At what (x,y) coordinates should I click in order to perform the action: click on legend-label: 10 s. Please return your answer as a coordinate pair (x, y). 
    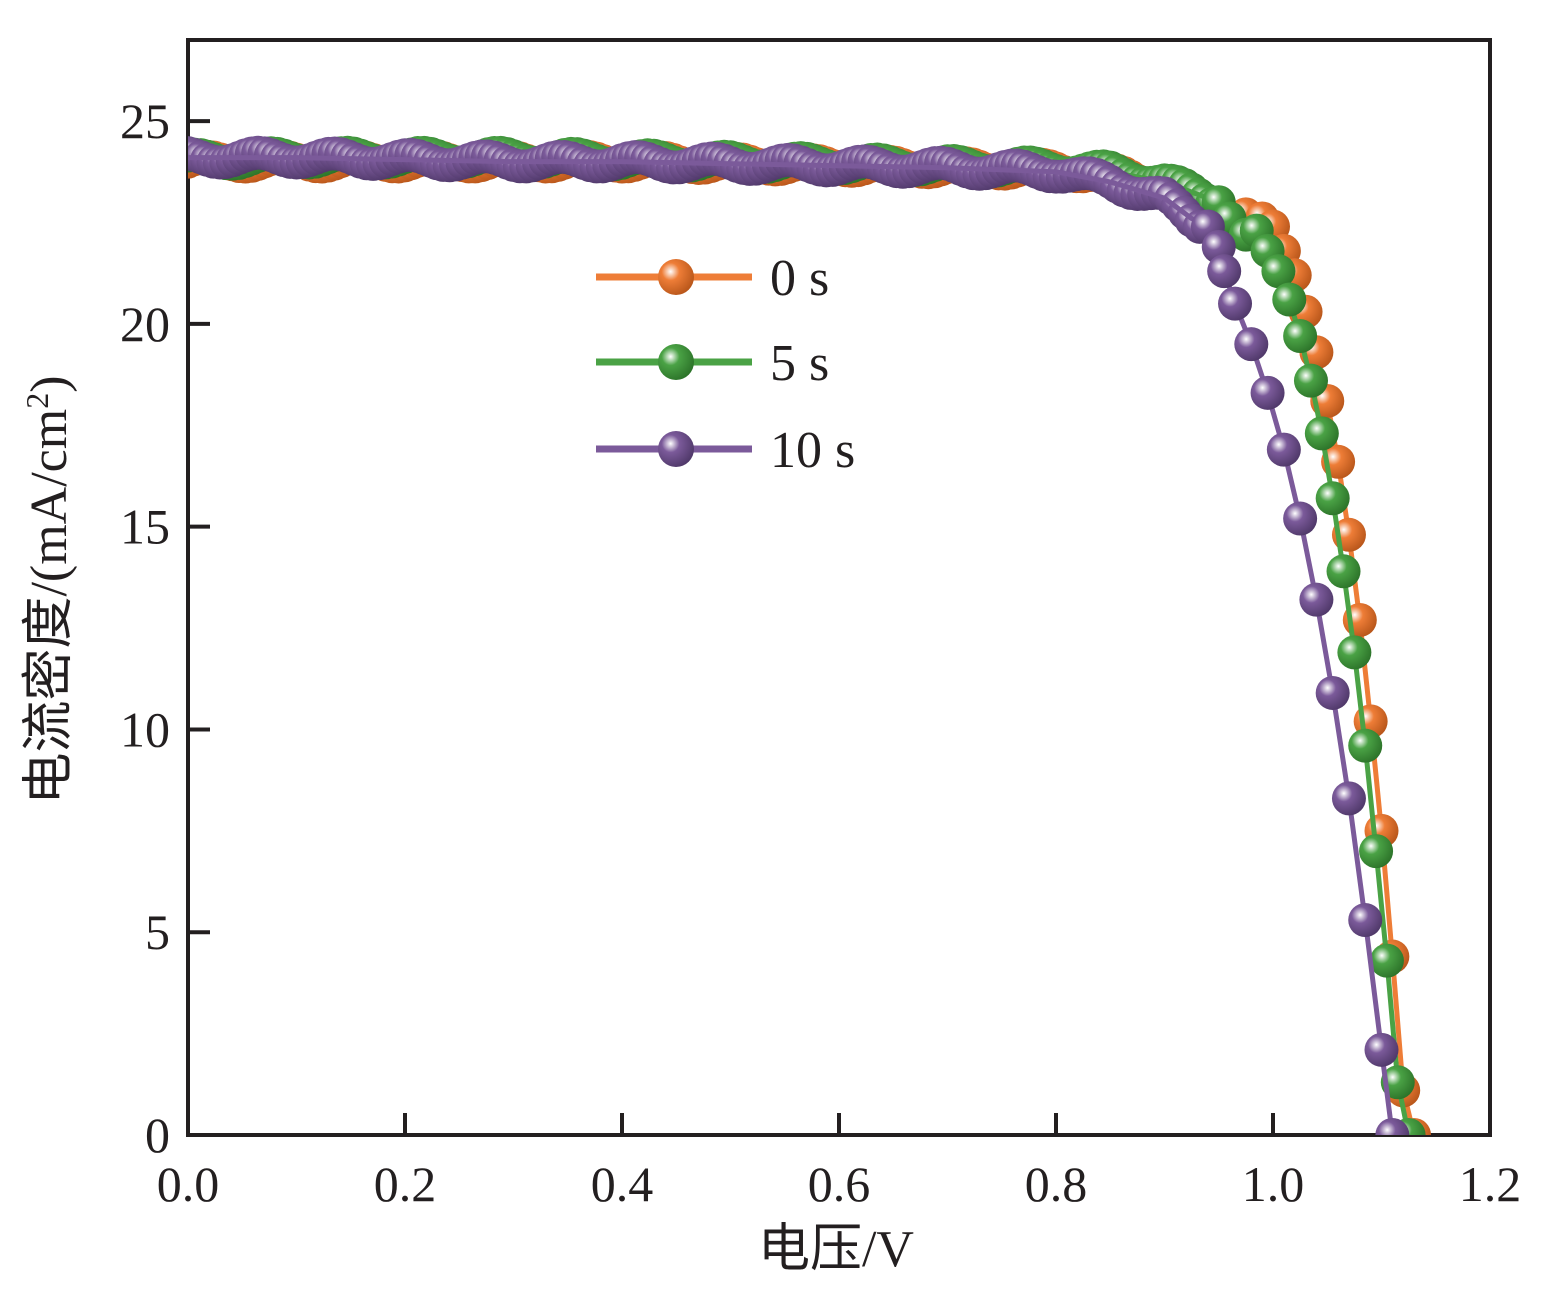
    Looking at the image, I should click on (812, 450).